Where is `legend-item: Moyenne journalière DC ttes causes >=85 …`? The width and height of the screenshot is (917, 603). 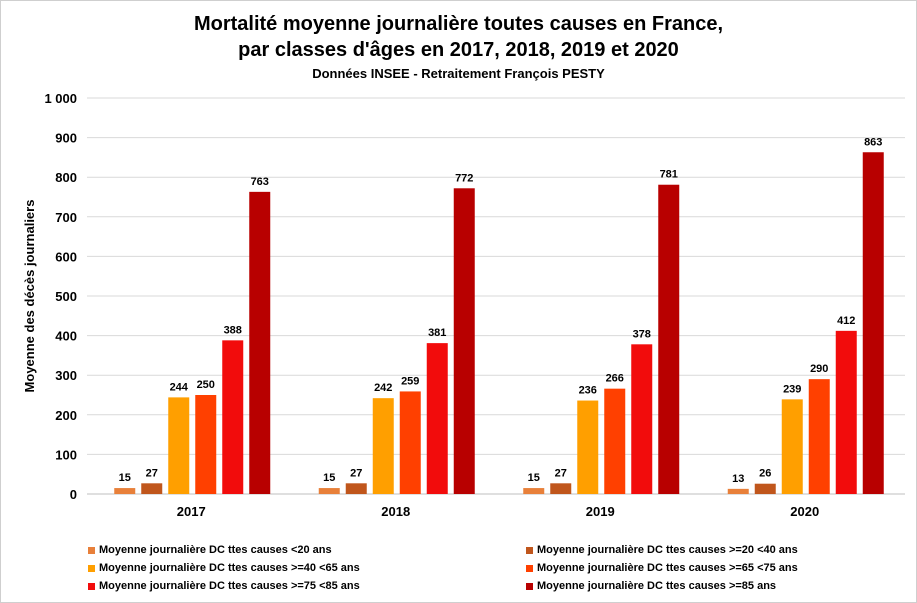
legend-item: Moyenne journalière DC ttes causes >=85 … is located at coordinates (651, 586).